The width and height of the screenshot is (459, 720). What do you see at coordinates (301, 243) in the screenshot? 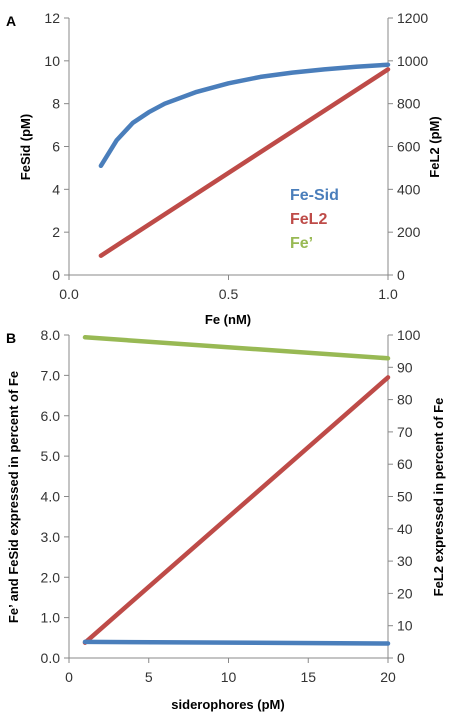
I see `legend-entry-fe: Fe’` at bounding box center [301, 243].